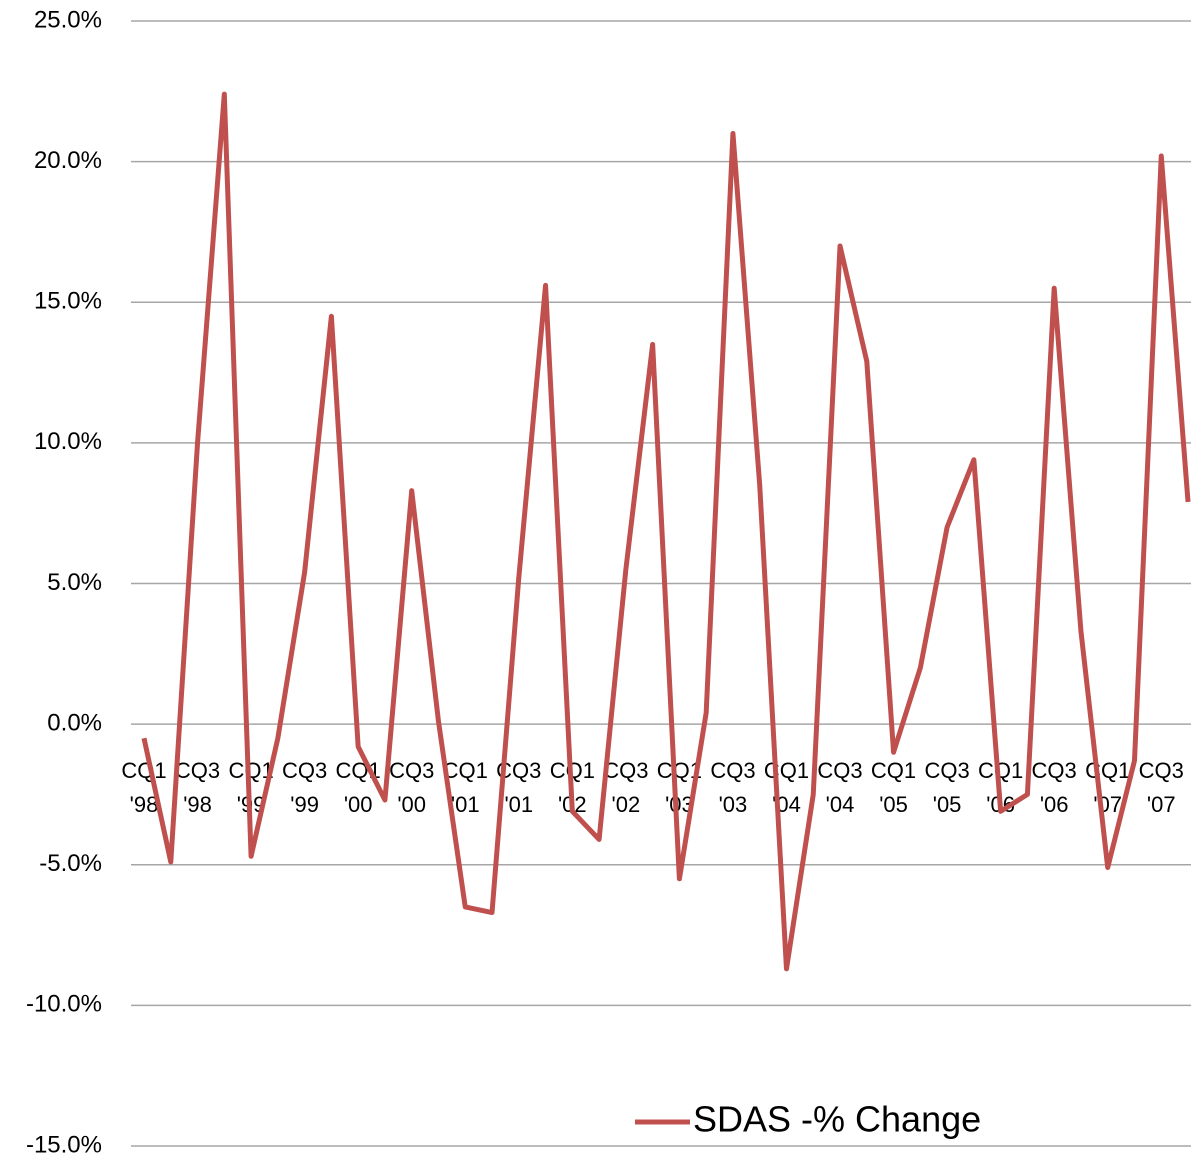 The width and height of the screenshot is (1191, 1156). Describe the element at coordinates (893, 787) in the screenshot. I see `x-tick-label: CQ1'05` at that location.